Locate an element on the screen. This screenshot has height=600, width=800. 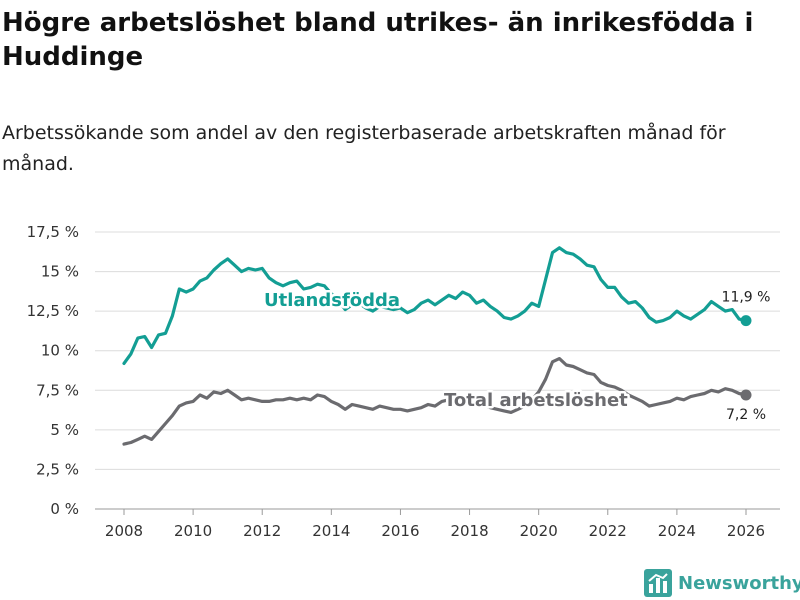
series-label-utlandsf-dda: Utlandsfödda is located at coordinates (332, 300).